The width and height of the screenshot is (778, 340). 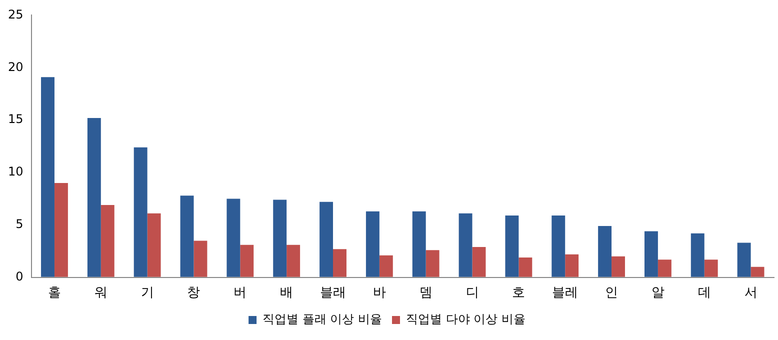 I want to click on y-tick-label: 0, so click(x=20, y=277).